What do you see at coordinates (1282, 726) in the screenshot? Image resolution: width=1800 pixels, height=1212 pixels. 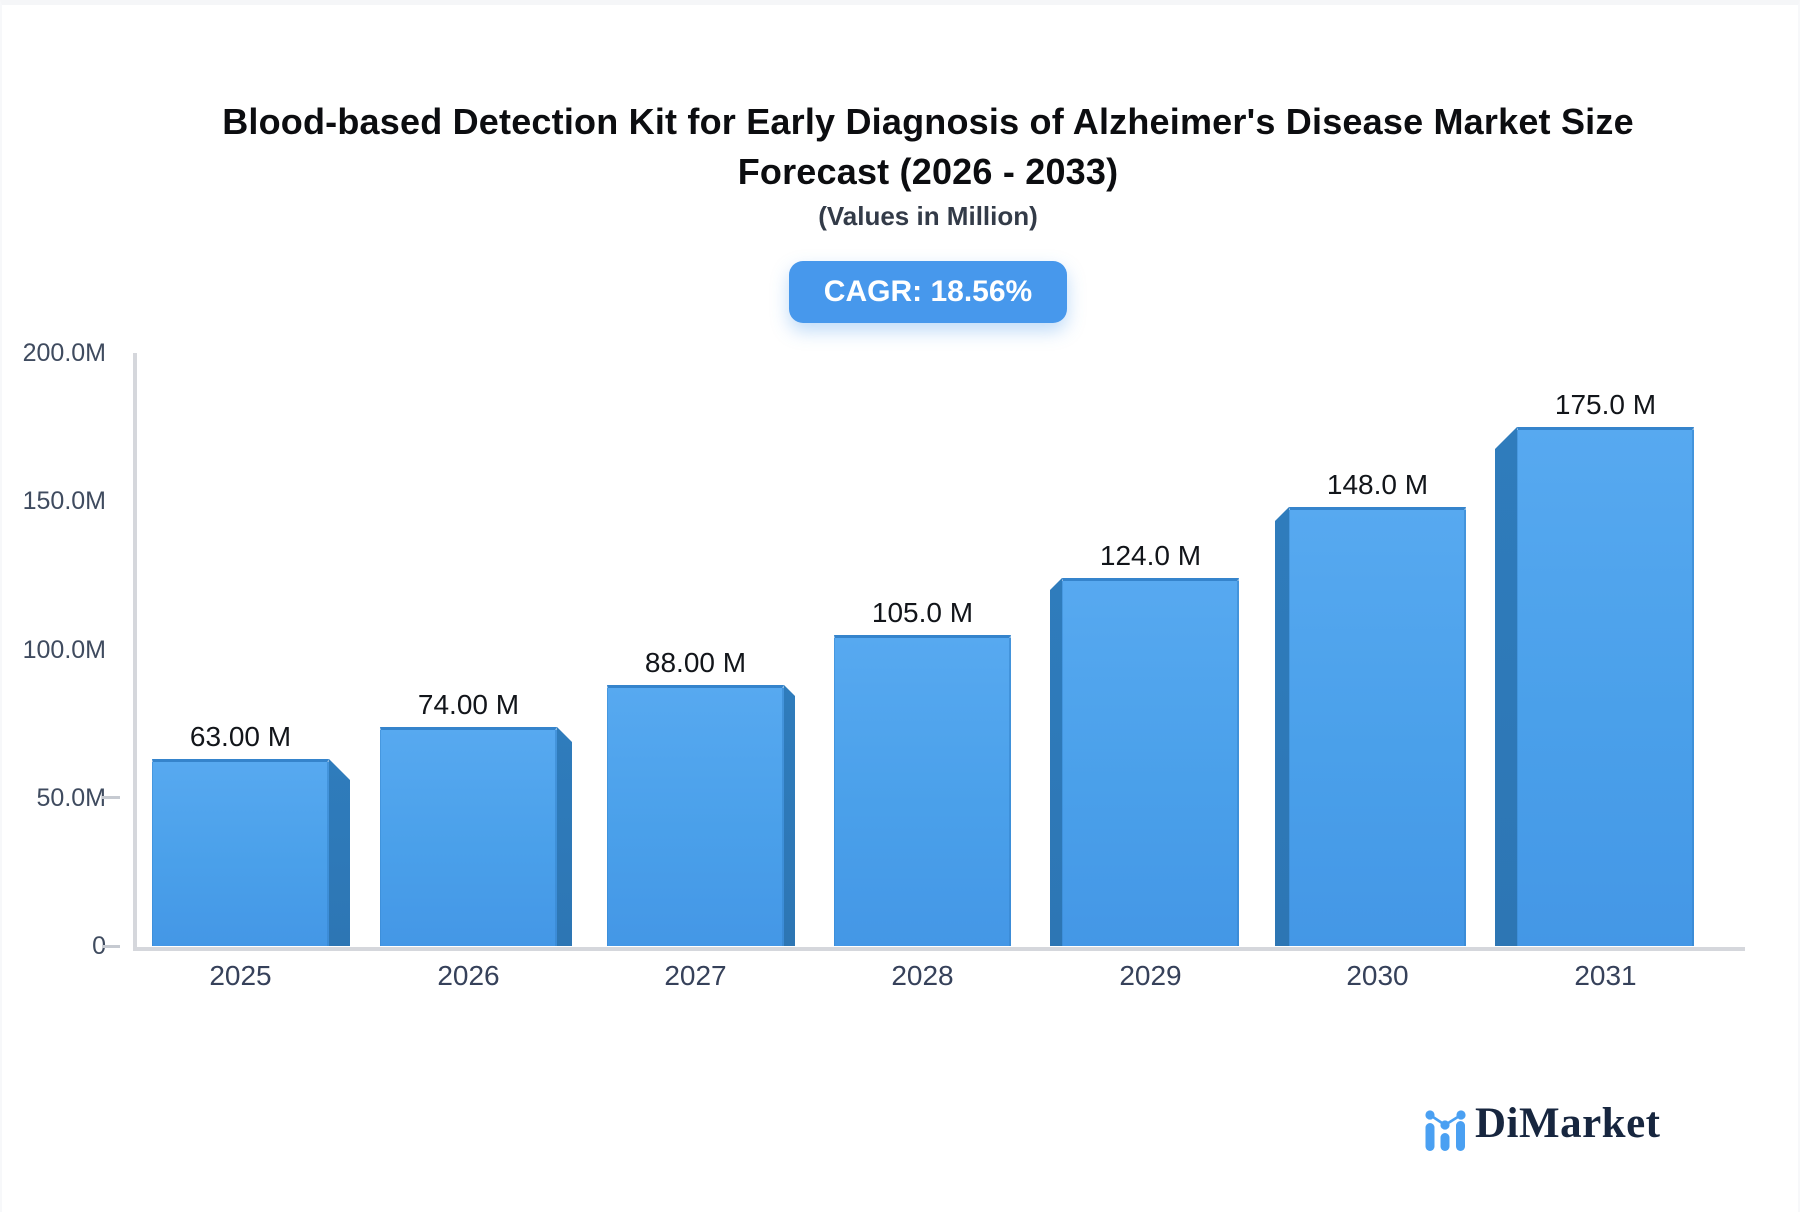 I see `bar-3d-side-2030` at bounding box center [1282, 726].